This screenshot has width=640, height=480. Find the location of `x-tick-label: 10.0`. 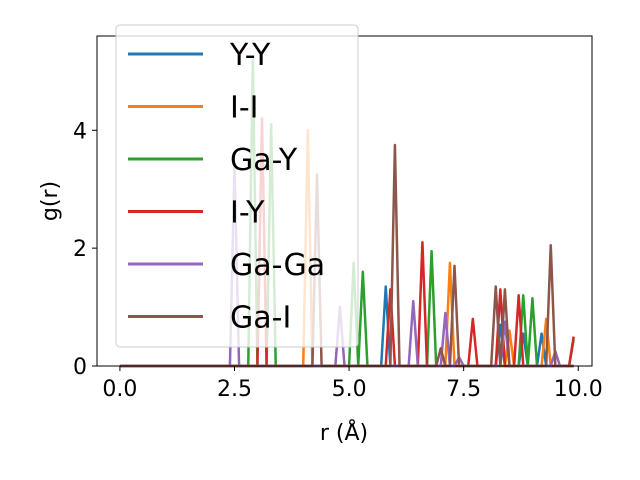

x-tick-label: 10.0 is located at coordinates (578, 389).